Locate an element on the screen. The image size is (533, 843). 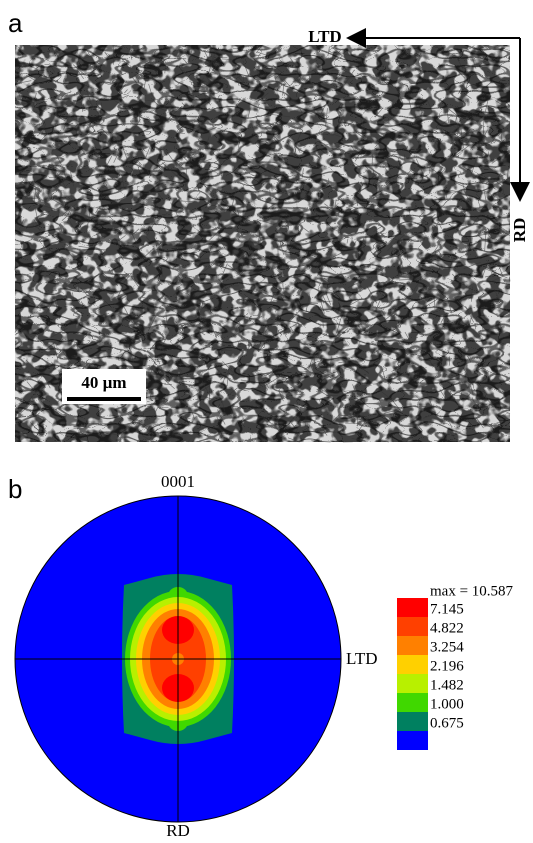
panel-label: b is located at coordinates (15, 489).